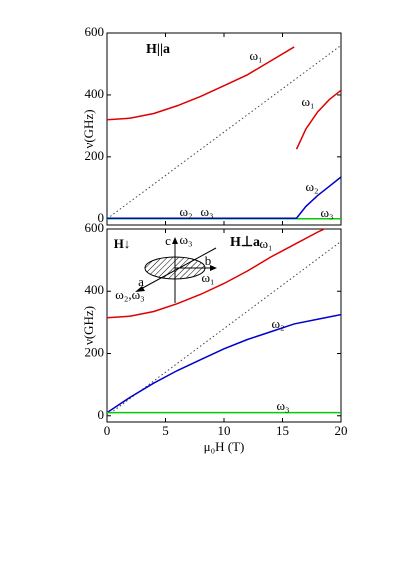 This screenshot has height=575, width=407. Describe the element at coordinates (185, 239) in the screenshot. I see `annotation: ω₃` at that location.